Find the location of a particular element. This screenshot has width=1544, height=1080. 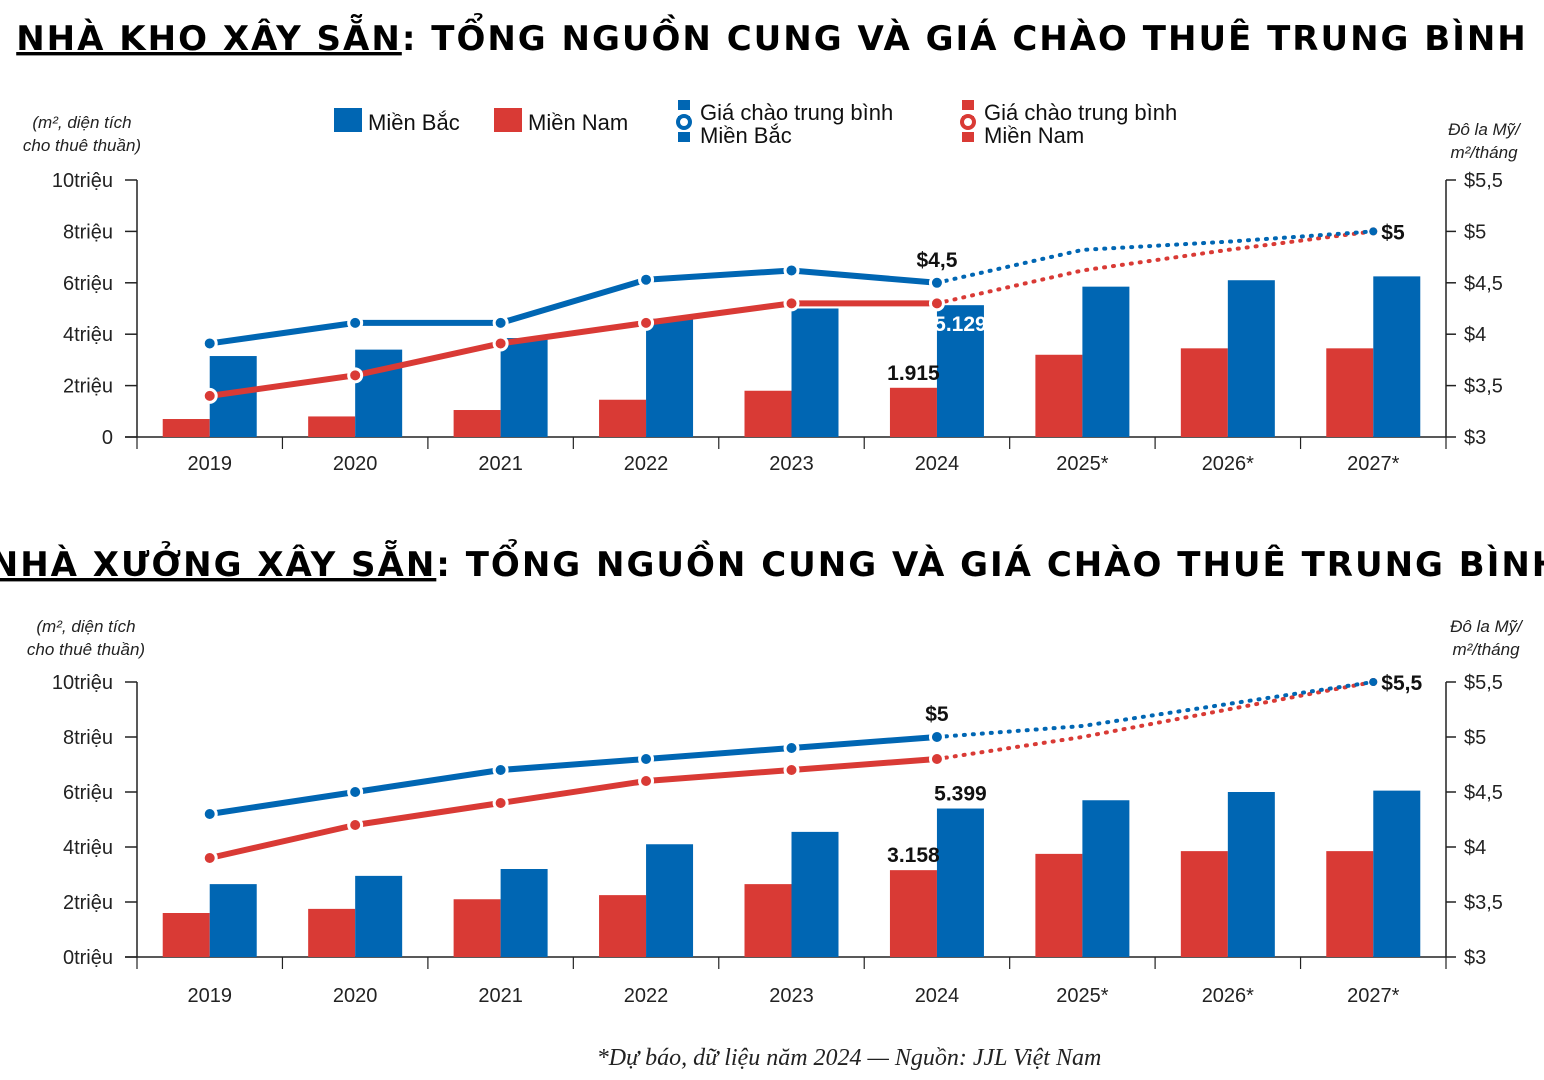

x-axis-tick-label: 2024 is located at coordinates (937, 996).